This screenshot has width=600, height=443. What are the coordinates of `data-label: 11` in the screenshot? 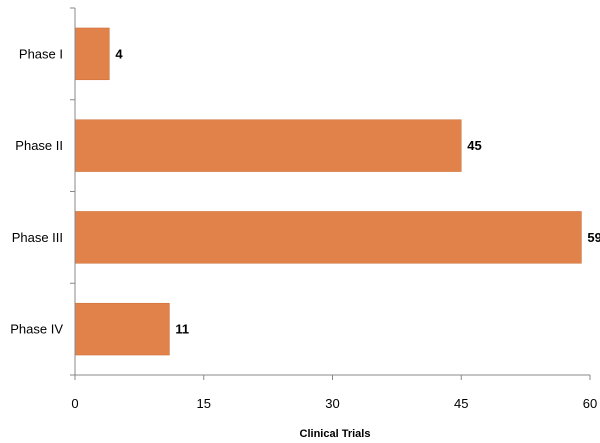 It's located at (182, 329).